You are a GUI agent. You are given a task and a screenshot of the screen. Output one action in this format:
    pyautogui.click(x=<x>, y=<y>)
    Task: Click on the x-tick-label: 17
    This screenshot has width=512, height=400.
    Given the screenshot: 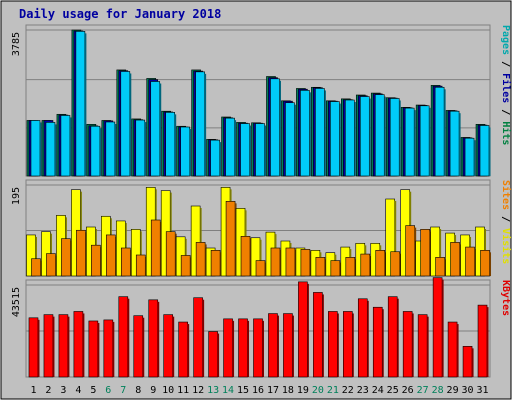 What is the action you would take?
    pyautogui.click(x=273, y=390)
    